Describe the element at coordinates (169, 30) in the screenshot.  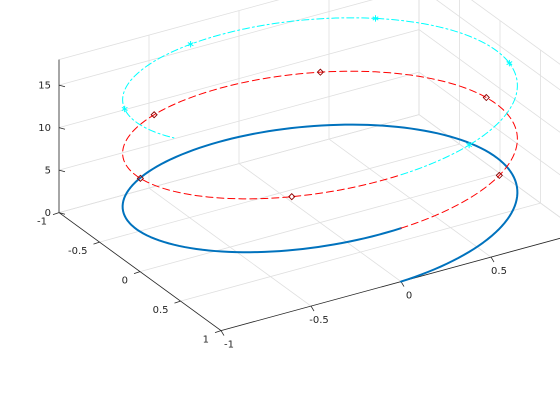
I see `back-wall-top-edge` at that location.